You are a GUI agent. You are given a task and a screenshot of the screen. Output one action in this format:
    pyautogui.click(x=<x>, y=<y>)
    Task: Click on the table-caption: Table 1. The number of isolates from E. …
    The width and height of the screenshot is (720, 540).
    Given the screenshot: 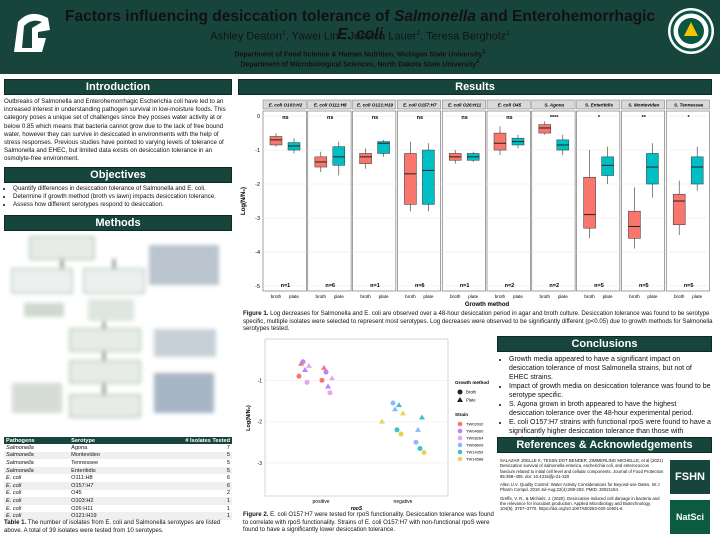 What is the action you would take?
    pyautogui.click(x=119, y=526)
    